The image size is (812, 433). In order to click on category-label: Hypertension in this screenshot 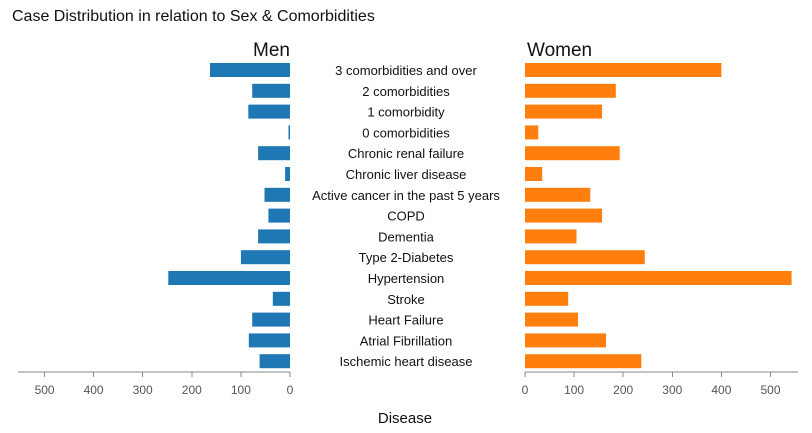, I will do `click(406, 278)`.